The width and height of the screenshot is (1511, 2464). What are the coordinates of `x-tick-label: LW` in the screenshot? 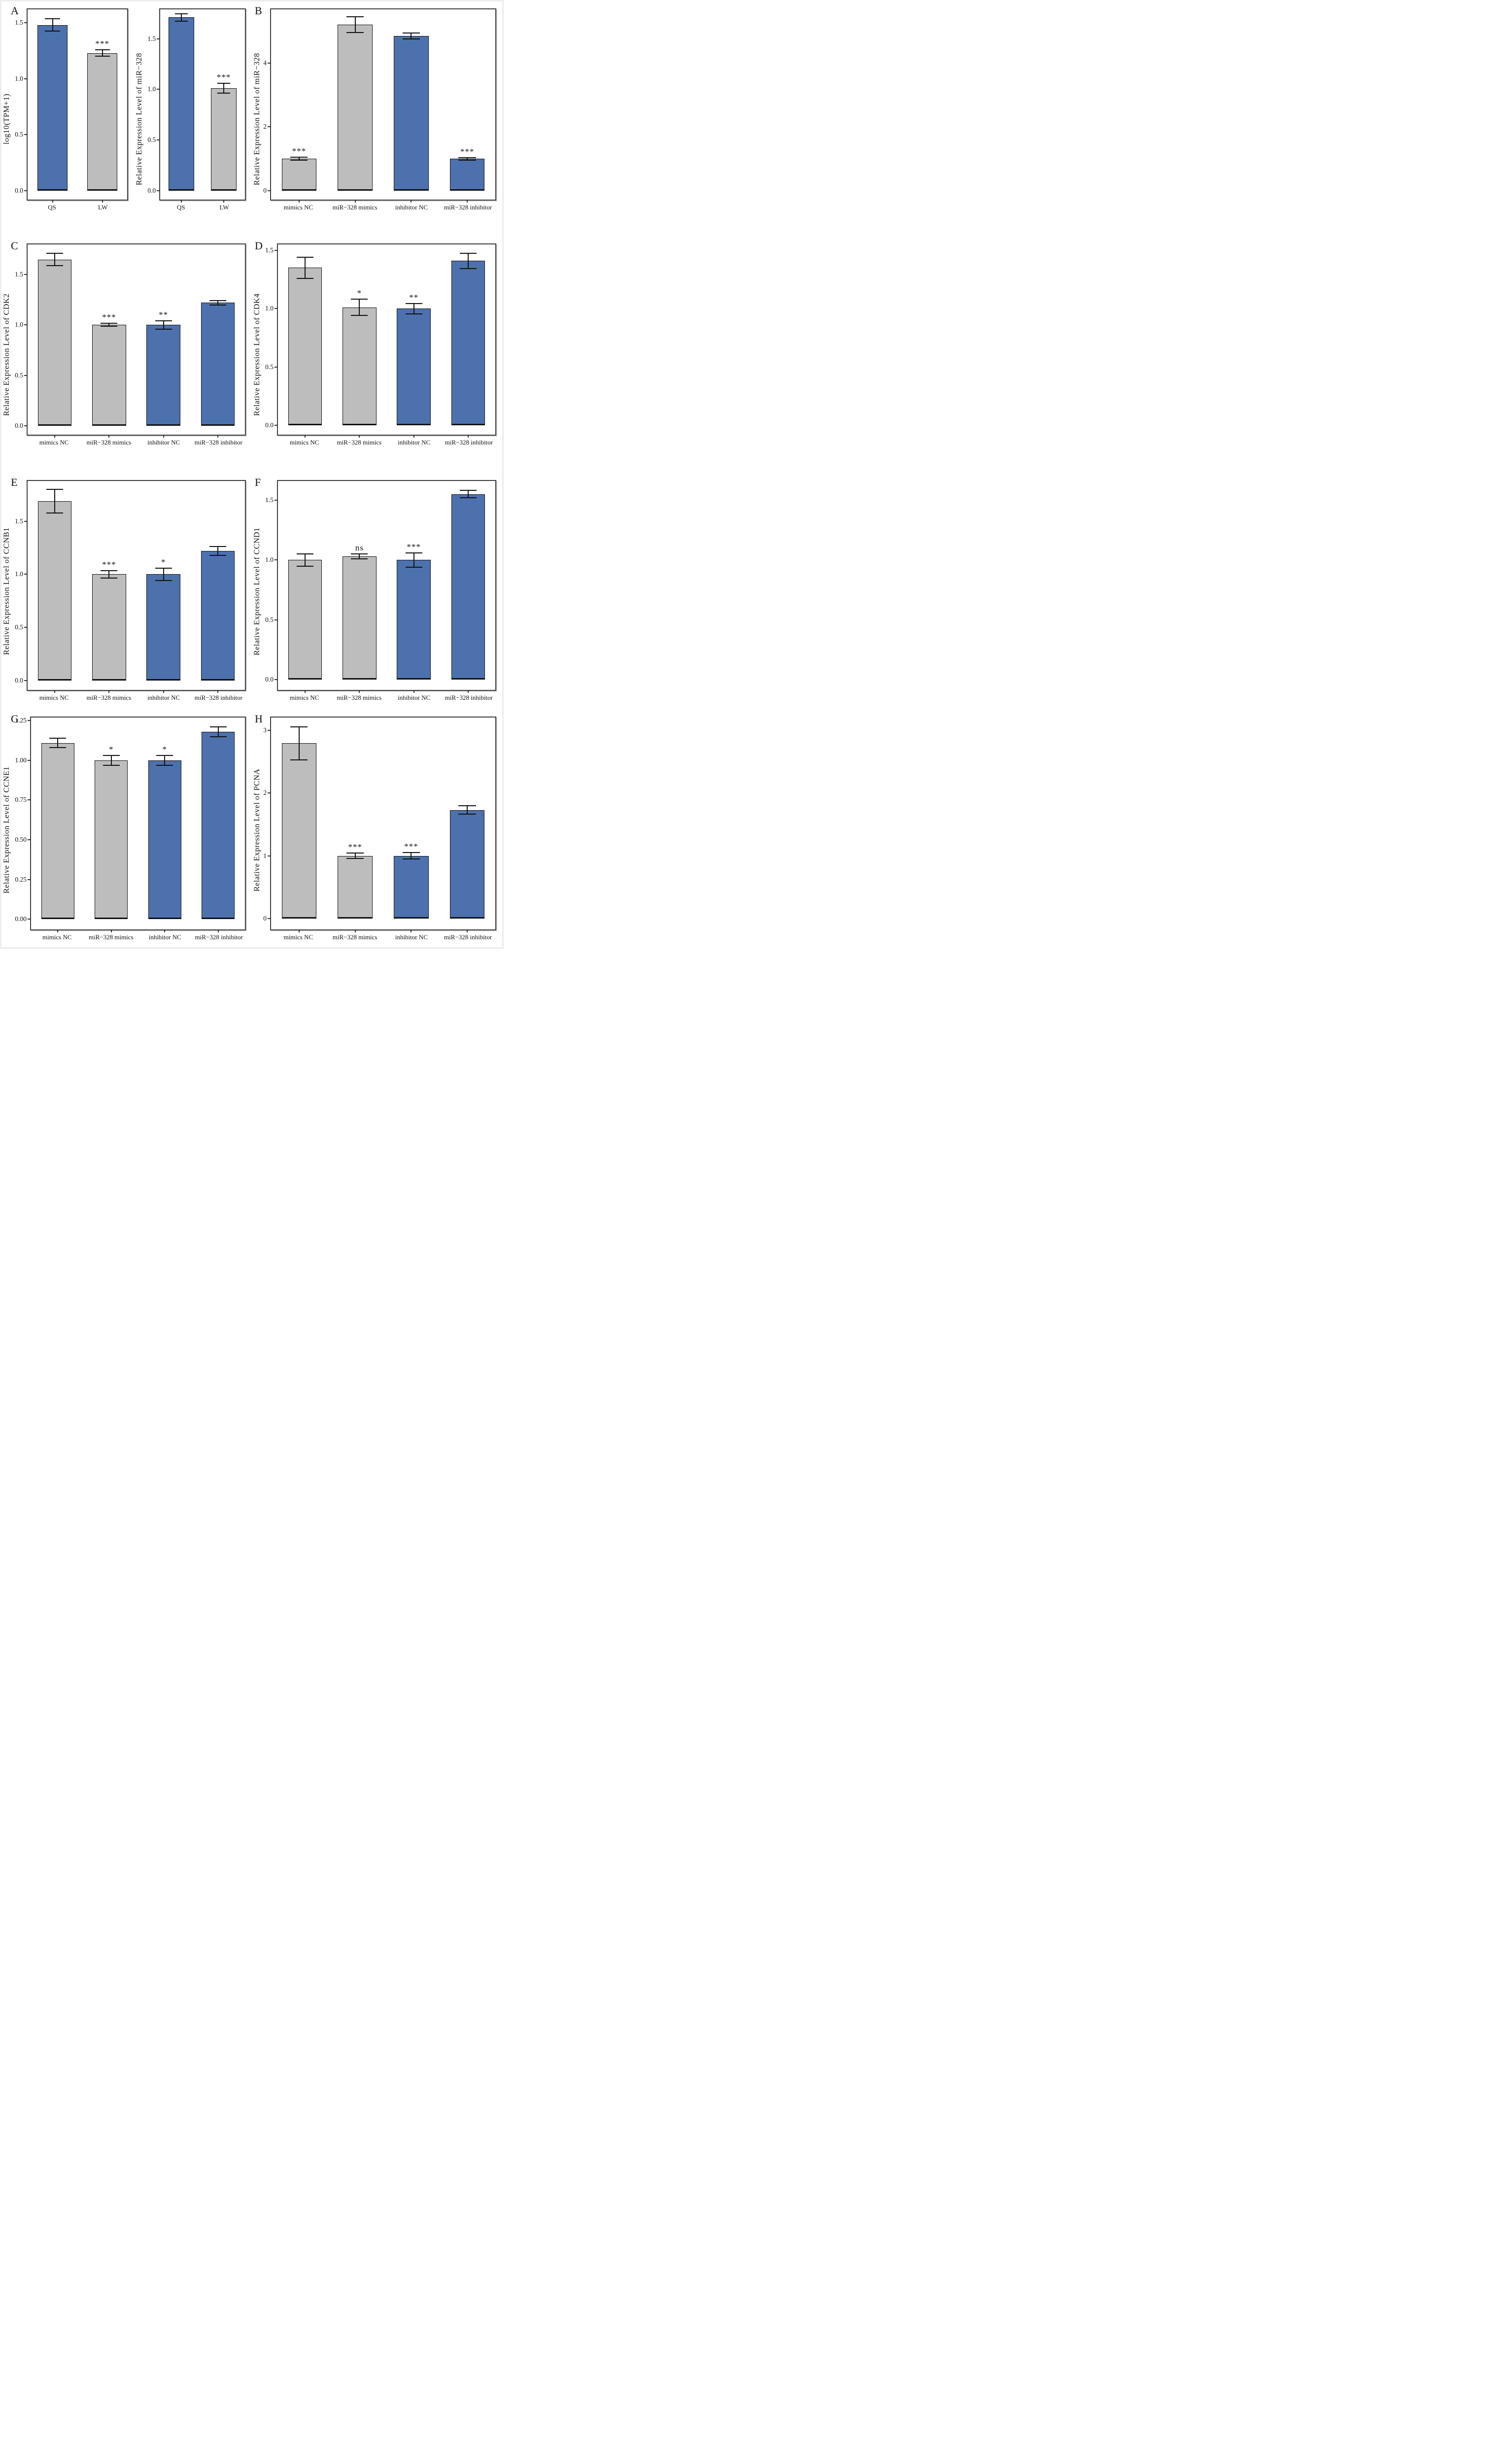 It's located at (103, 207).